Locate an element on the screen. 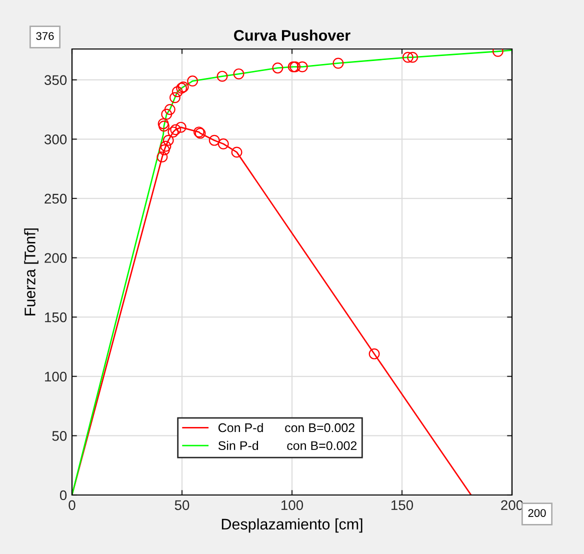 This screenshot has height=554, width=584. y-tick-label: 150 is located at coordinates (56, 317).